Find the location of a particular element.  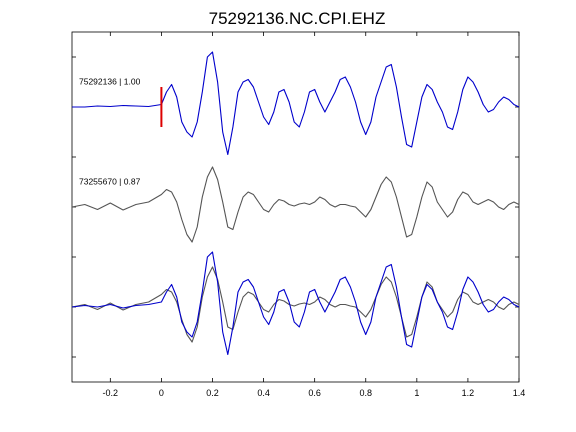

x-tick-label: 0.2 is located at coordinates (212, 393).